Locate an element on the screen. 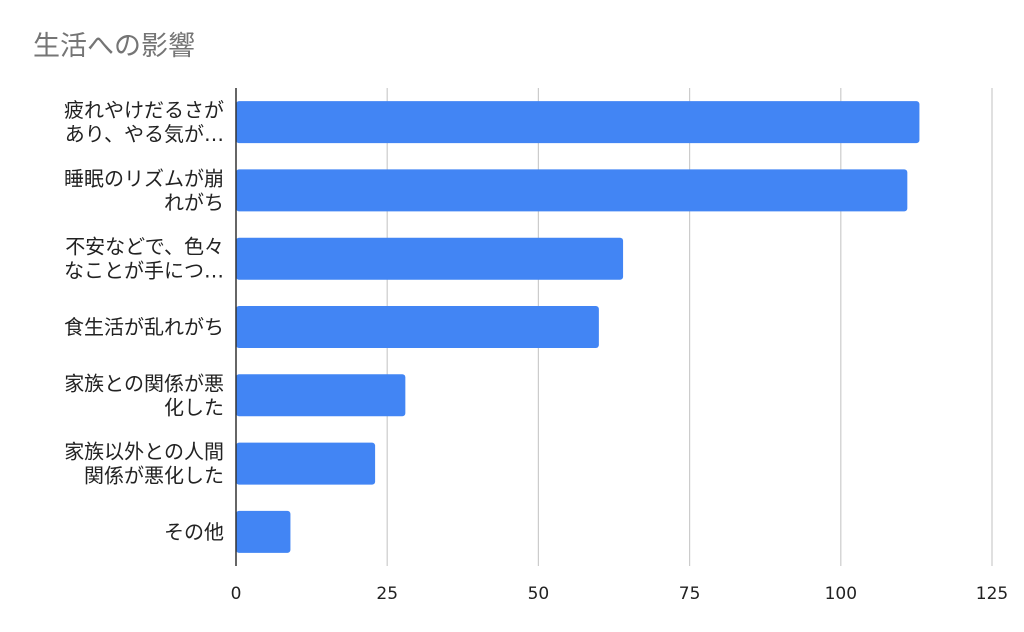  x-tick-label: 25 is located at coordinates (387, 594).